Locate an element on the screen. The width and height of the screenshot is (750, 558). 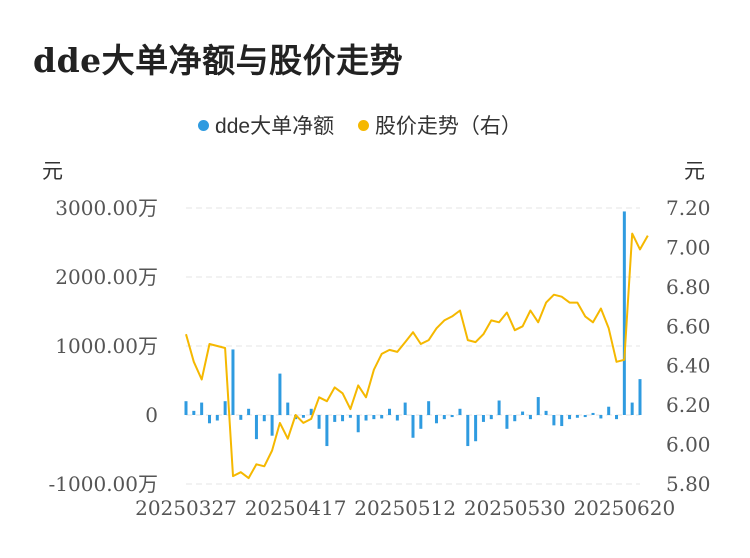
right-tick-label: 6.20 is located at coordinates (688, 405).